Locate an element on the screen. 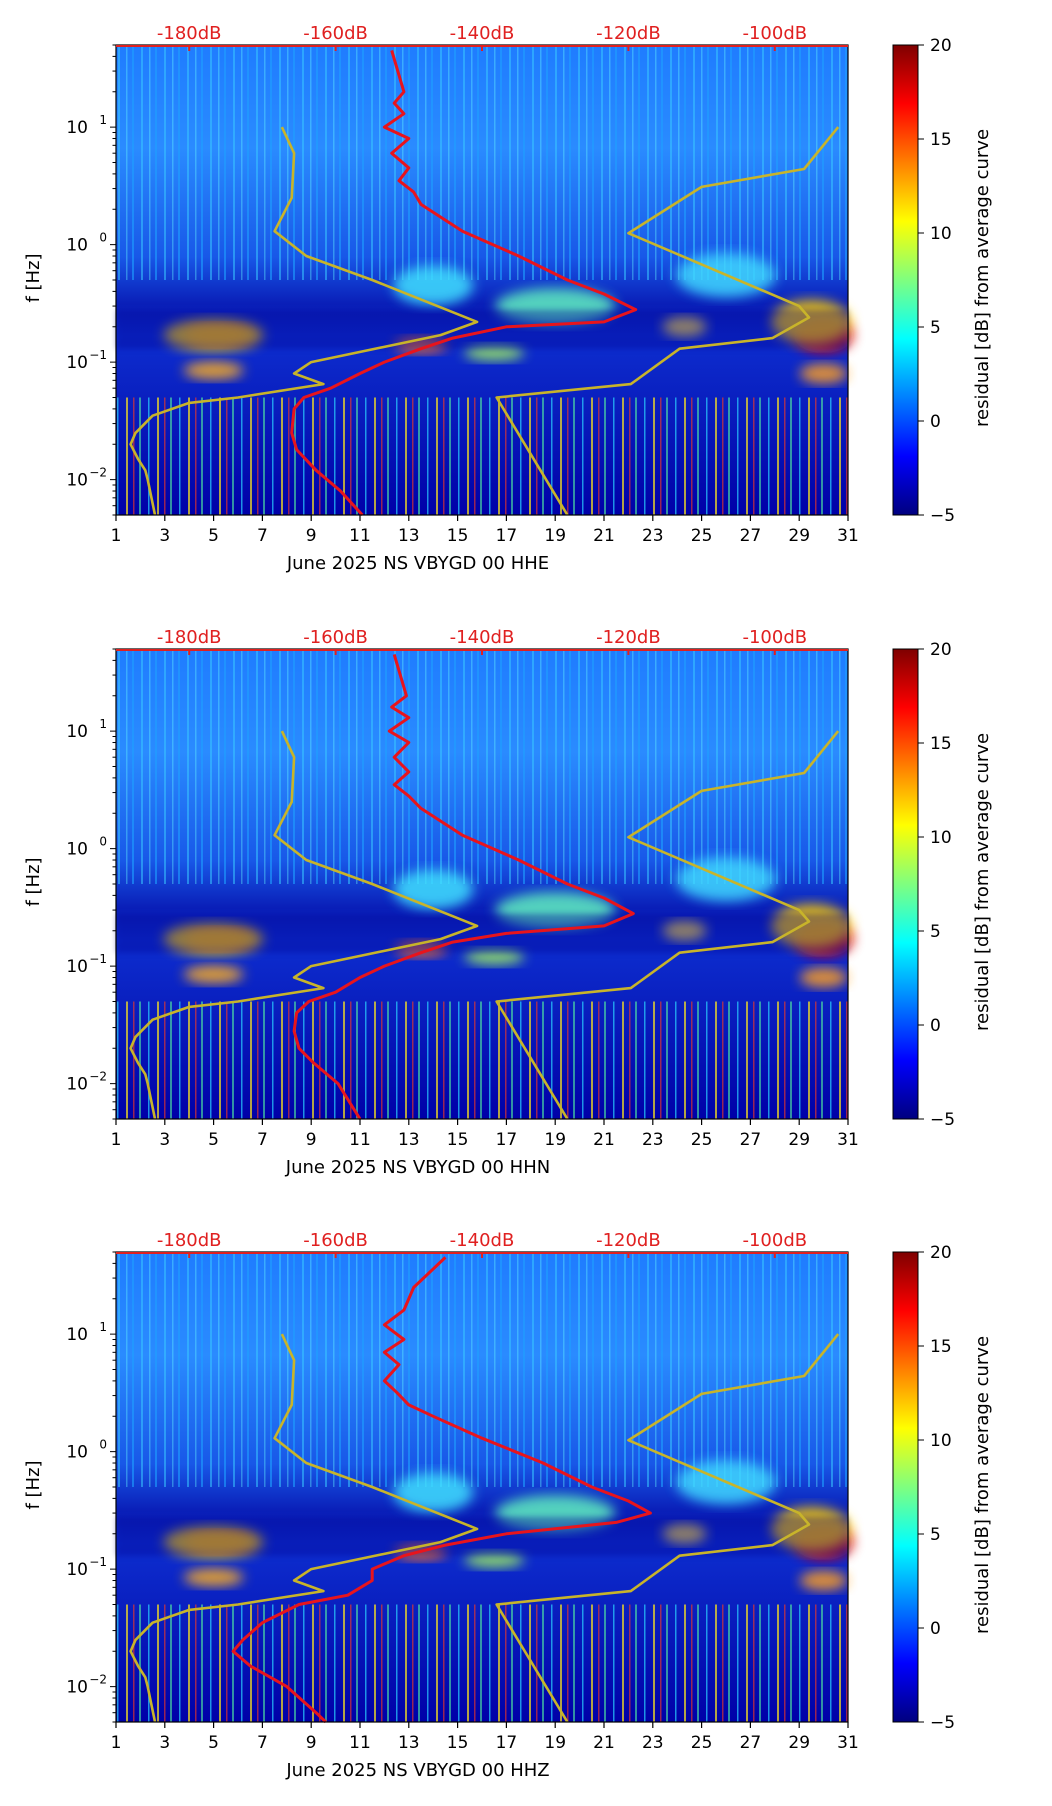  x-axis-label: June 2025 NS VBYGD 00 HHE is located at coordinates (417, 563).